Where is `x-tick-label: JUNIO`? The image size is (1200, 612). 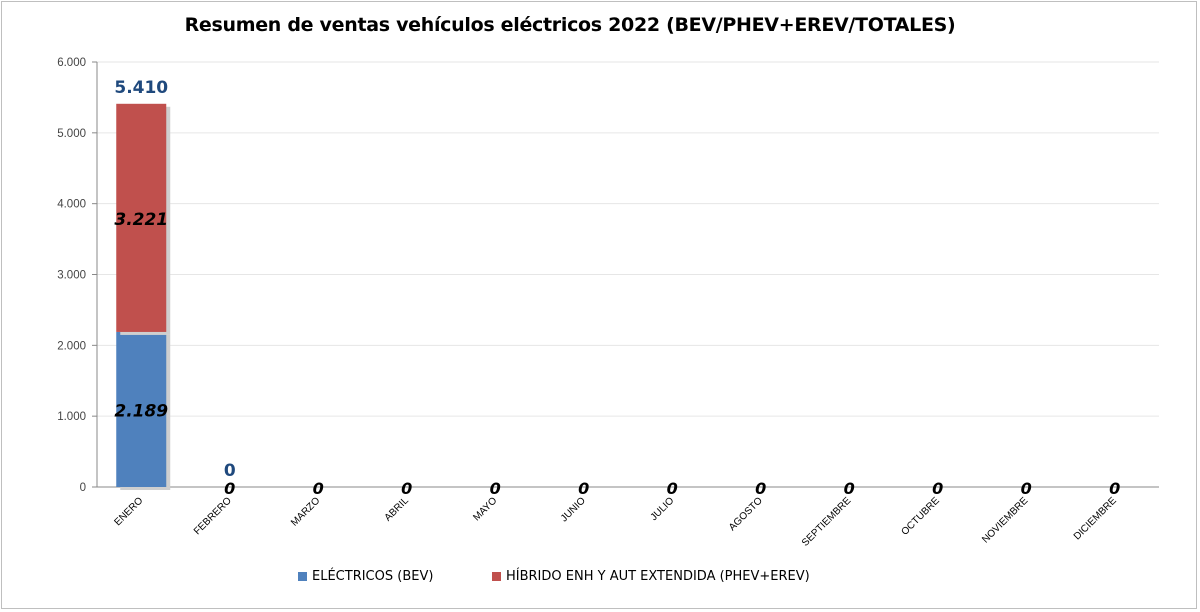
x-tick-label: JUNIO is located at coordinates (573, 509).